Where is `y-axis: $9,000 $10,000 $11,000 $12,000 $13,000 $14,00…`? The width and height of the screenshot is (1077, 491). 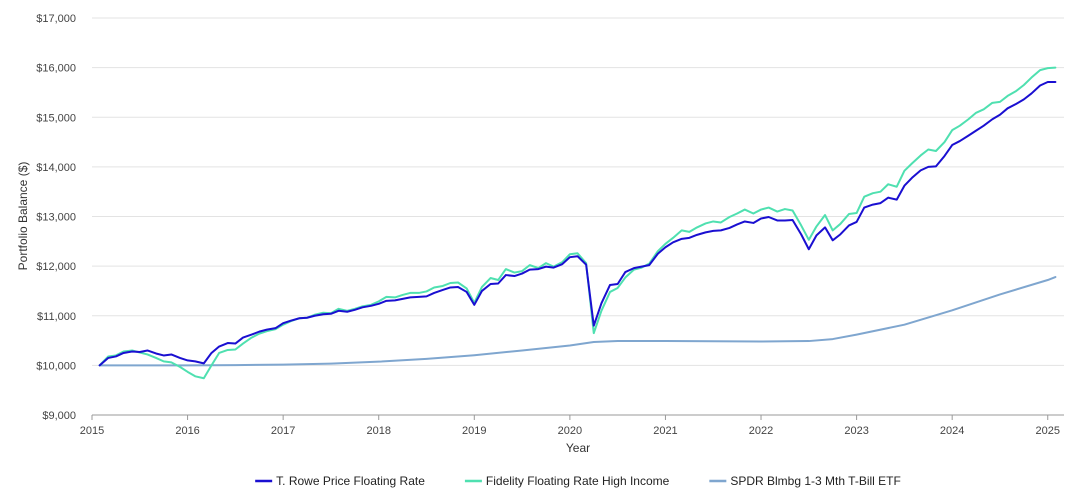
y-axis: $9,000 $10,000 $11,000 $12,000 $13,000 $14,00… is located at coordinates (56, 217).